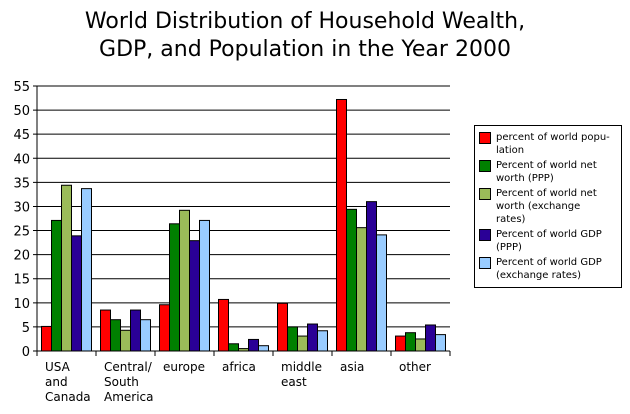 The width and height of the screenshot is (630, 414). What do you see at coordinates (21, 183) in the screenshot?
I see `y-tick-label: 35` at bounding box center [21, 183].